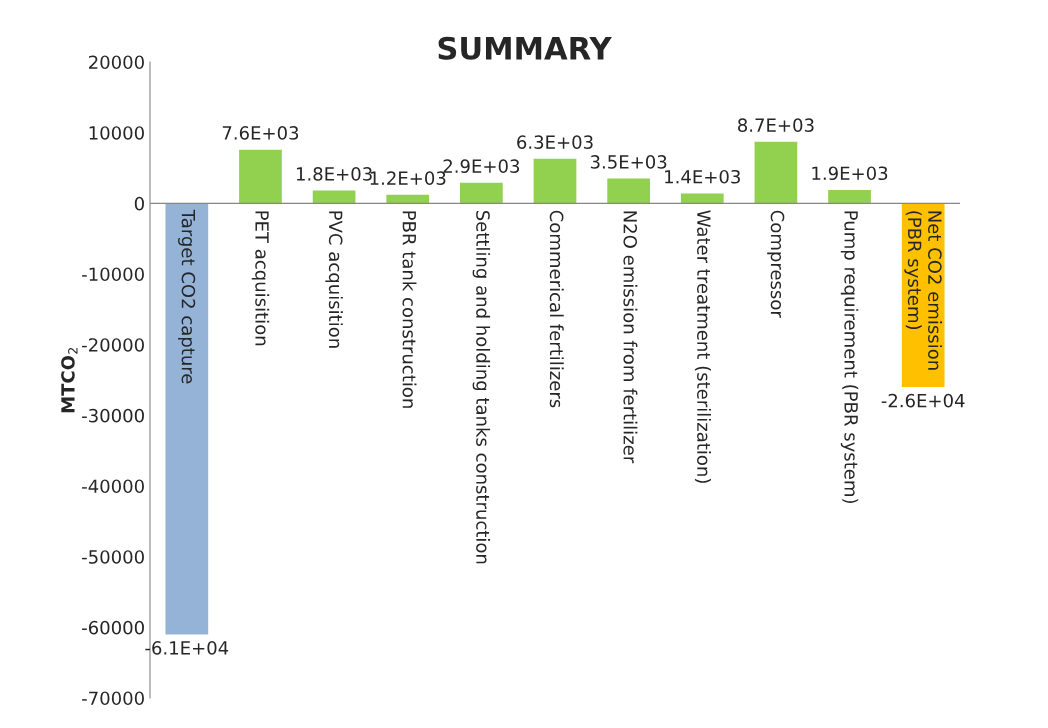 The width and height of the screenshot is (1048, 728). What do you see at coordinates (113, 698) in the screenshot?
I see `y-tick-label: -70000` at bounding box center [113, 698].